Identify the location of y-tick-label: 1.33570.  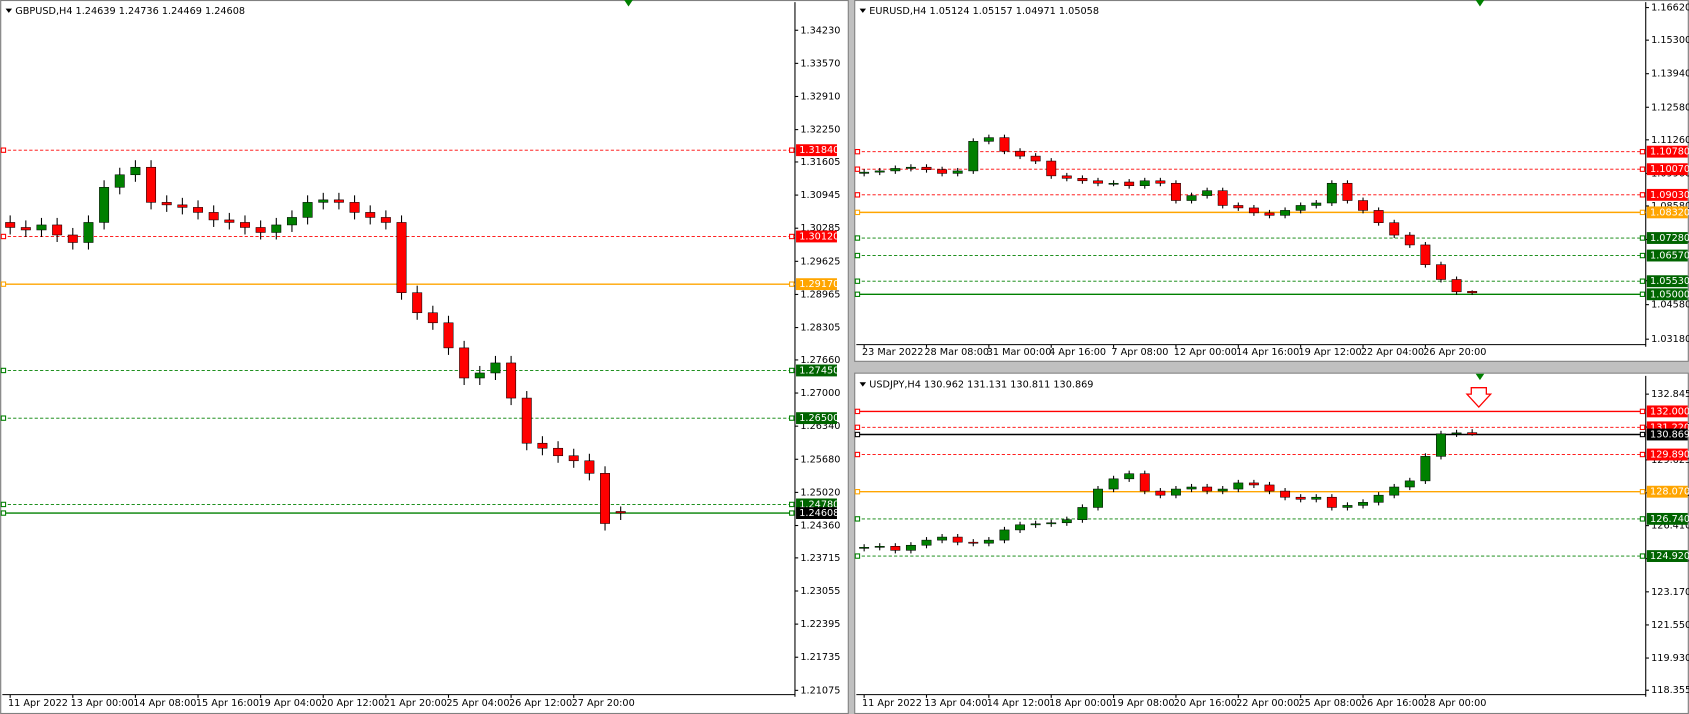
(820, 63).